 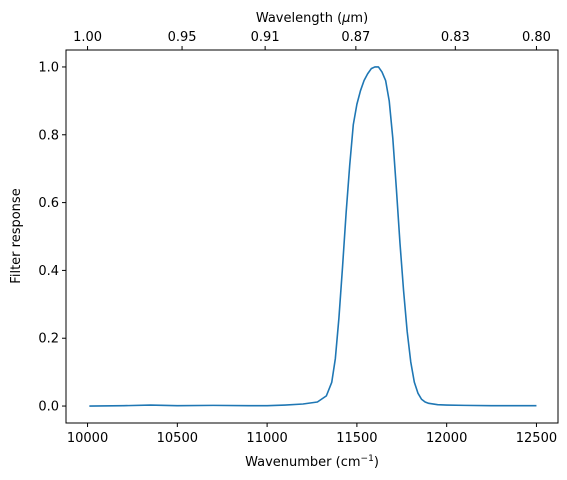 What do you see at coordinates (266, 438) in the screenshot?
I see `x-tick-label: 11000` at bounding box center [266, 438].